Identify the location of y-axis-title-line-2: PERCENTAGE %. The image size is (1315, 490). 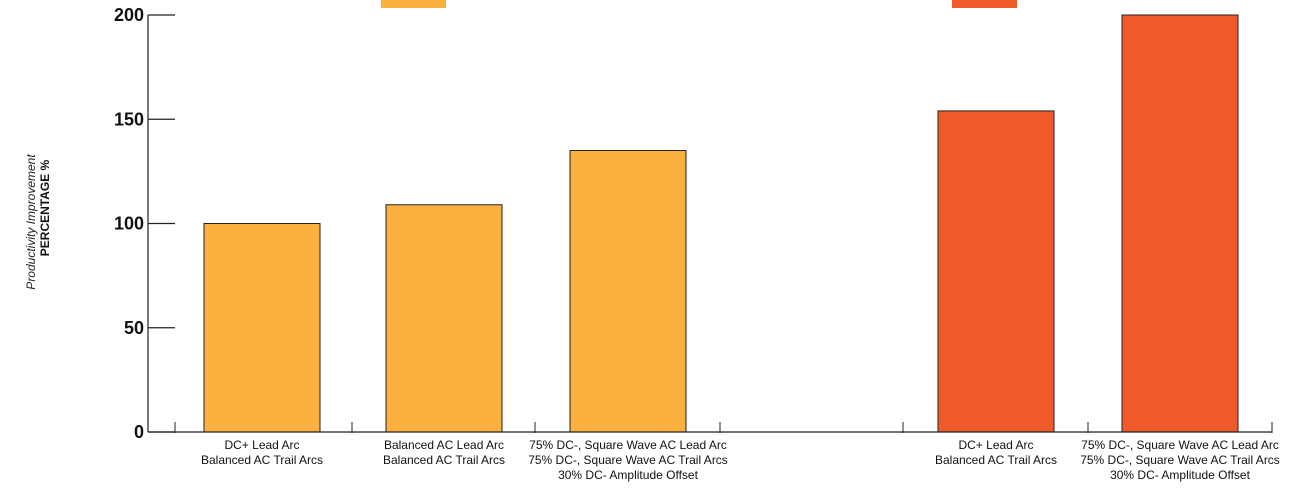
(45, 207).